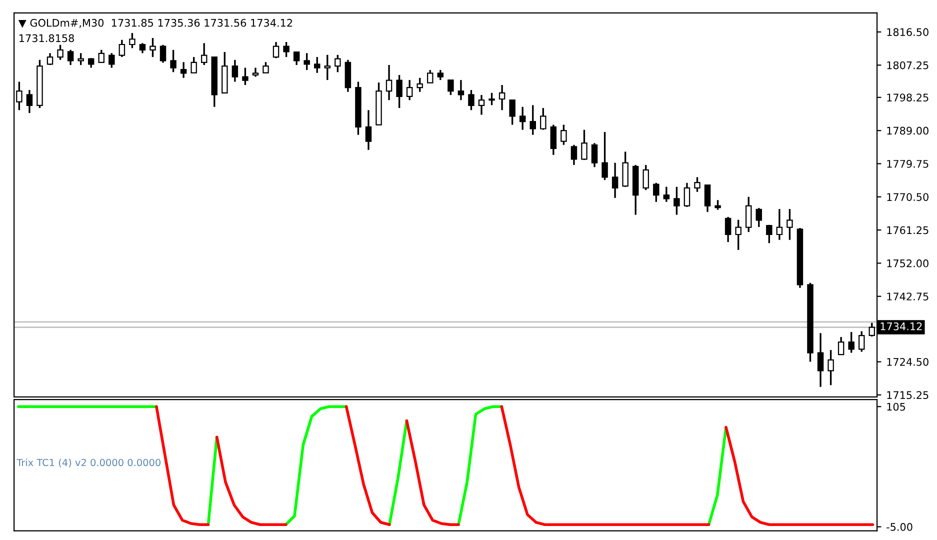 The height and width of the screenshot is (540, 937). Describe the element at coordinates (47, 38) in the screenshot. I see `annotation: 1731.8158` at that location.